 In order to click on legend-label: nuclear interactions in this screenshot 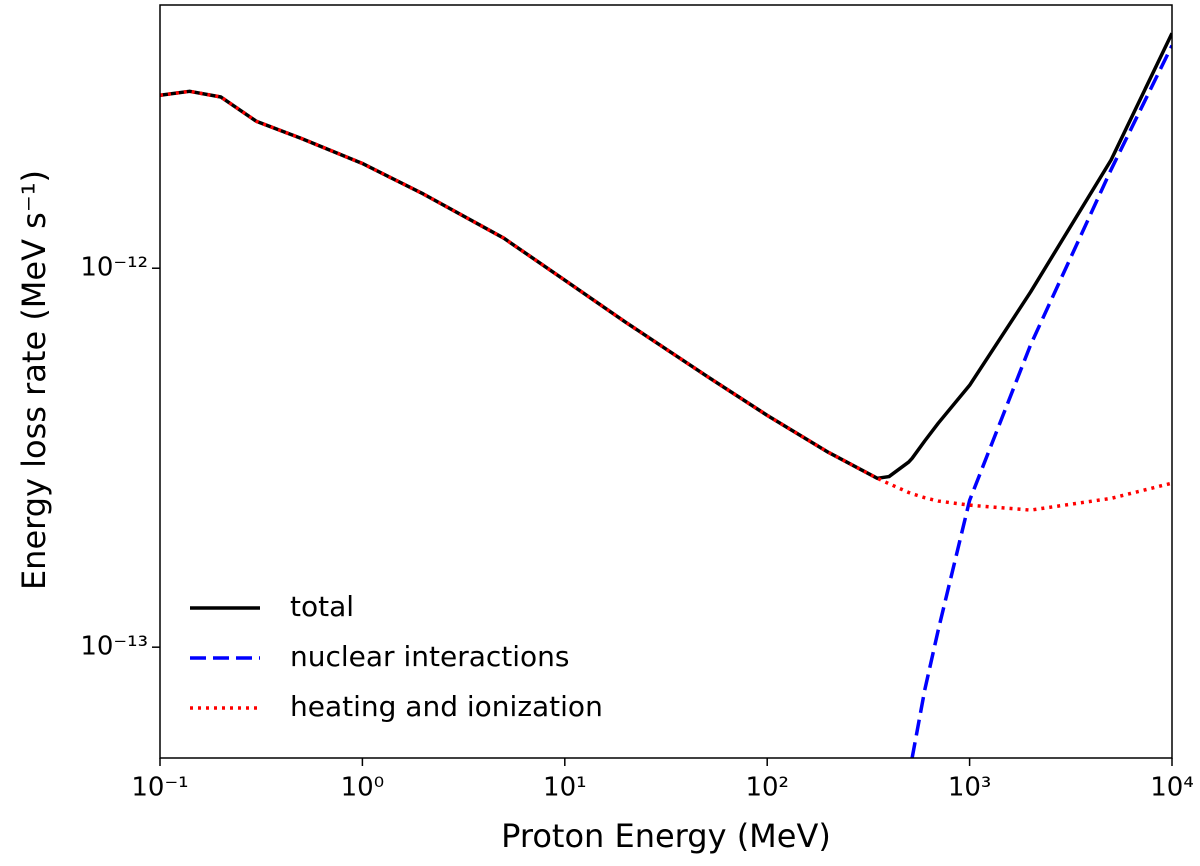, I will do `click(429, 656)`.